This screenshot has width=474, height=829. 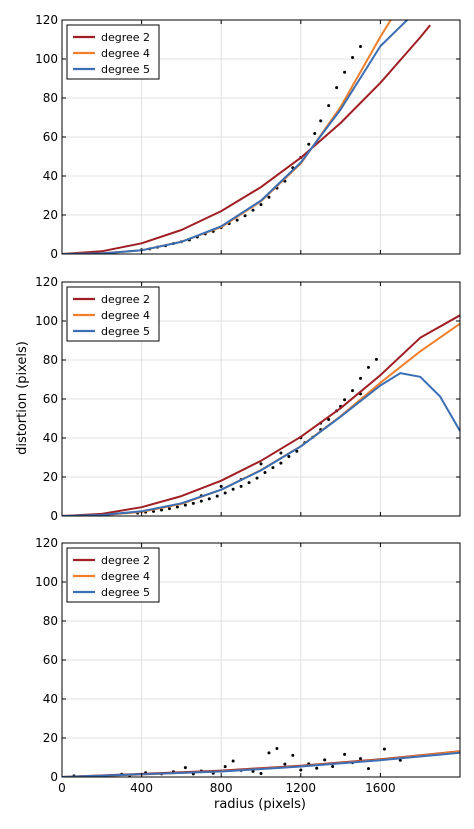 I want to click on plot-area, so click(x=261, y=762).